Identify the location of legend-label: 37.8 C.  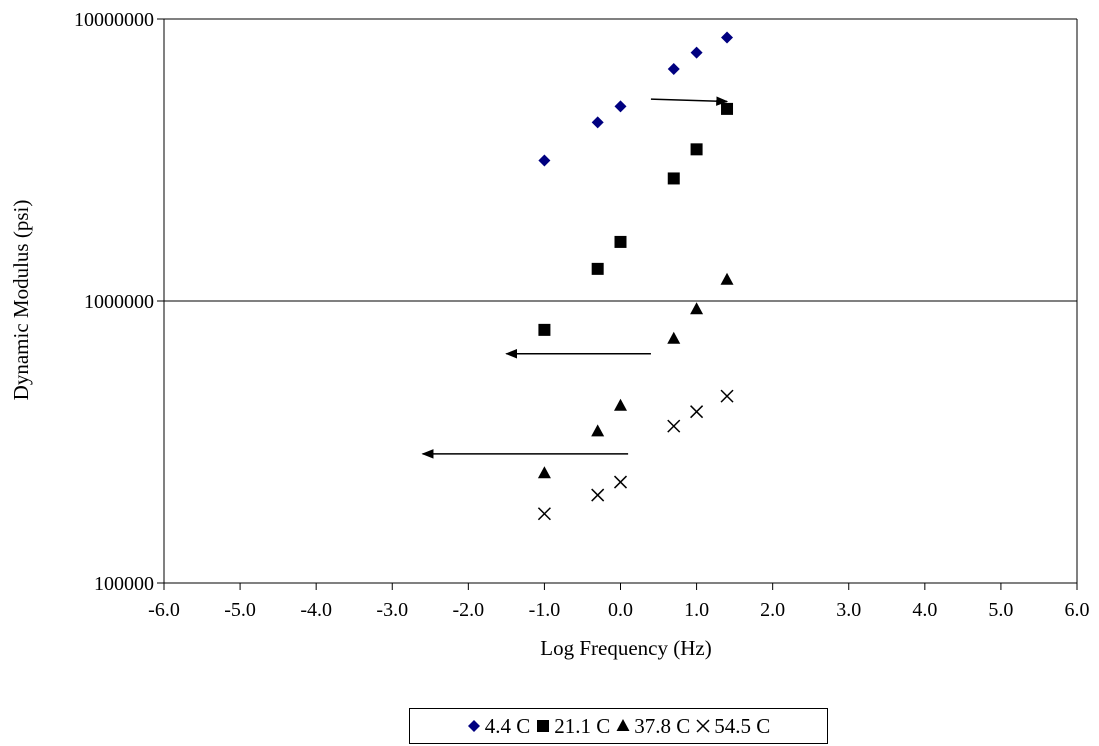
(662, 725).